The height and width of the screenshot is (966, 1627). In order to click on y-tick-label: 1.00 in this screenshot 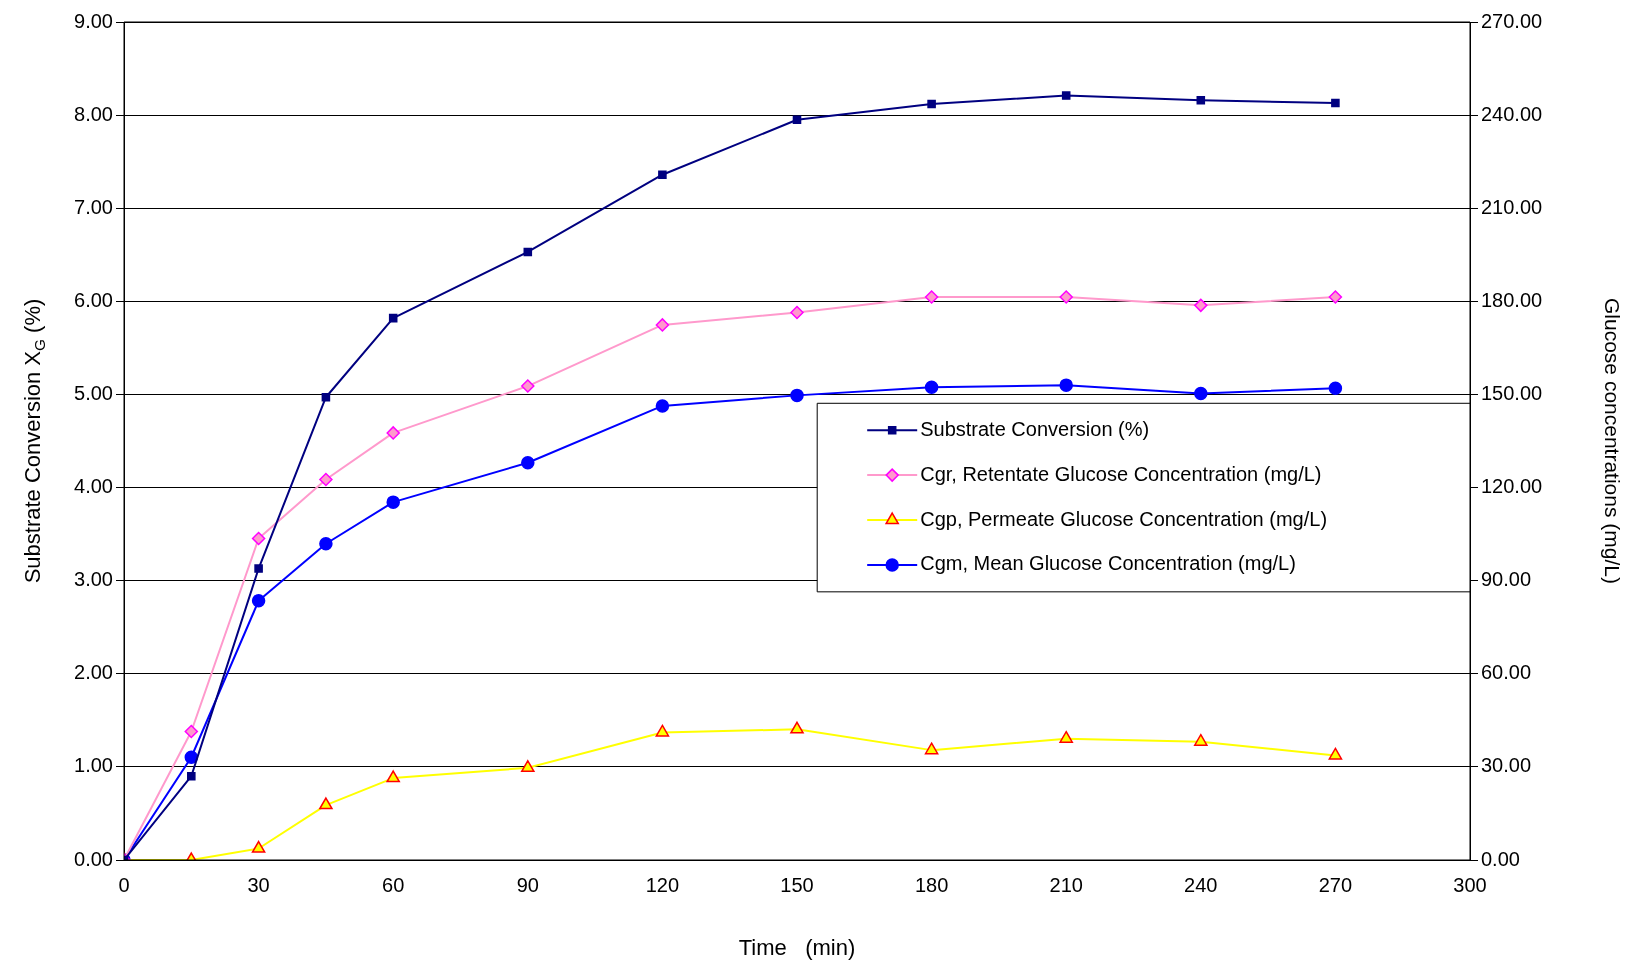, I will do `click(93, 765)`.